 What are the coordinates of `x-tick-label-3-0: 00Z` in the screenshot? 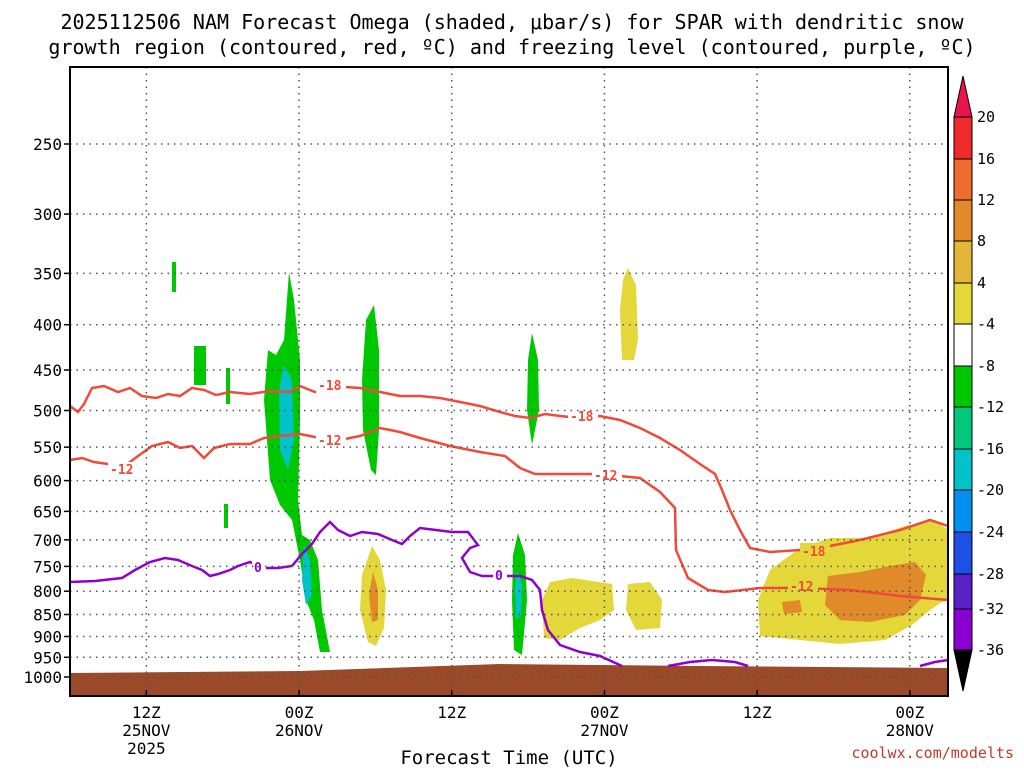 It's located at (604, 712).